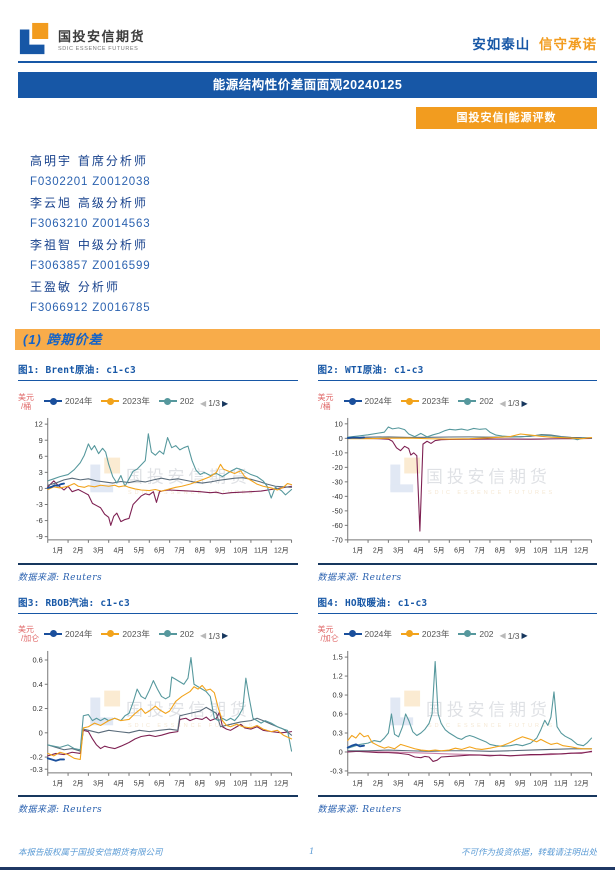  What do you see at coordinates (337, 694) in the screenshot?
I see `svg-text: 0.9` at bounding box center [337, 694].